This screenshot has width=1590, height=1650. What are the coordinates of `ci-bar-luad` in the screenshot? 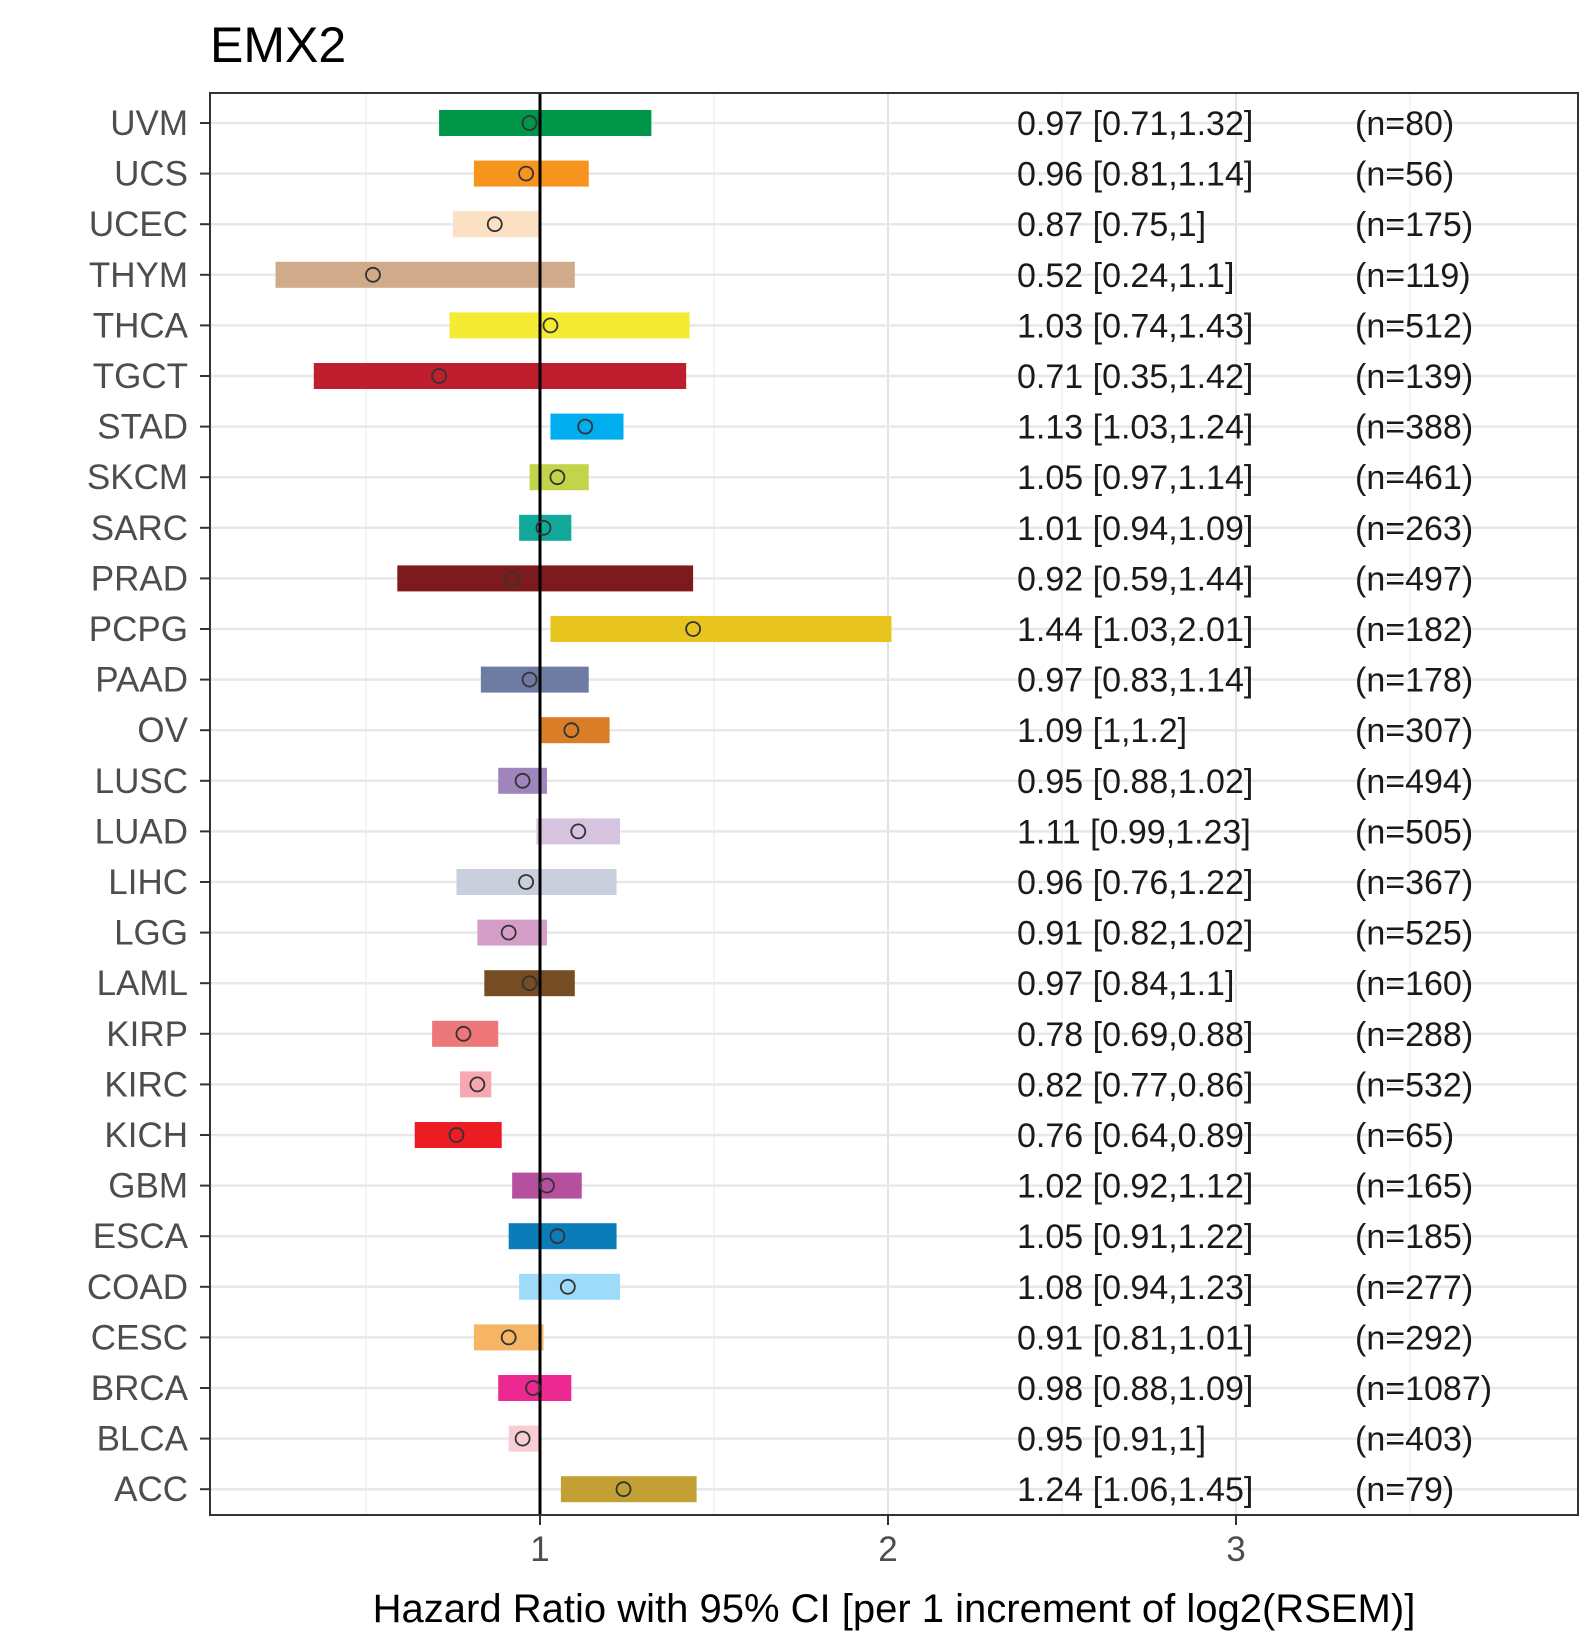 It's located at (578, 831).